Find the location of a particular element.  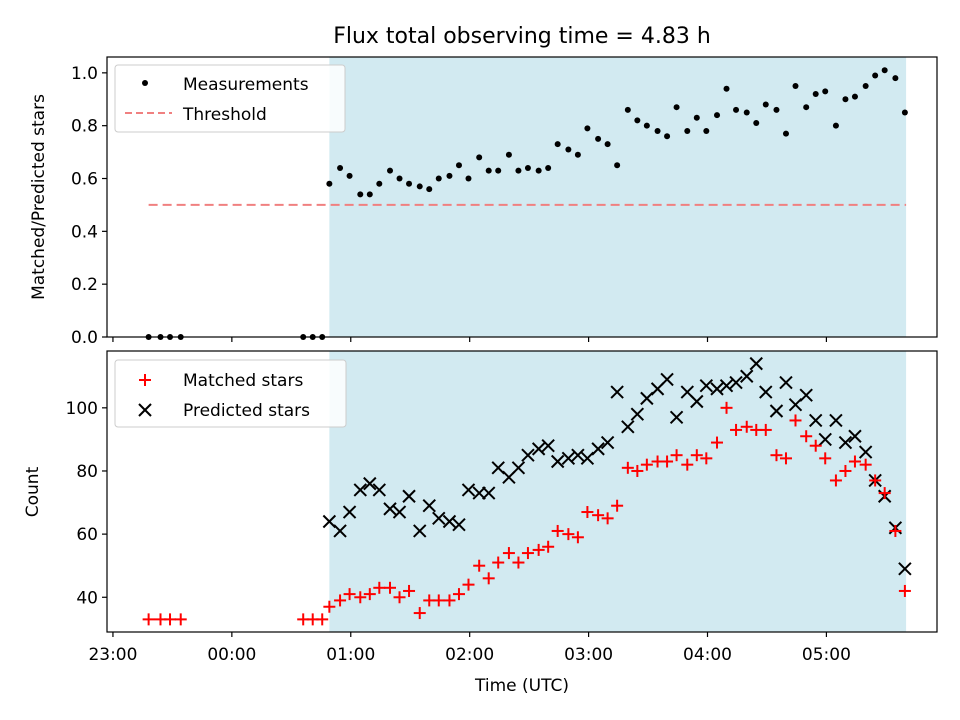

top-y-tick-label: 0.8 is located at coordinates (84, 127).